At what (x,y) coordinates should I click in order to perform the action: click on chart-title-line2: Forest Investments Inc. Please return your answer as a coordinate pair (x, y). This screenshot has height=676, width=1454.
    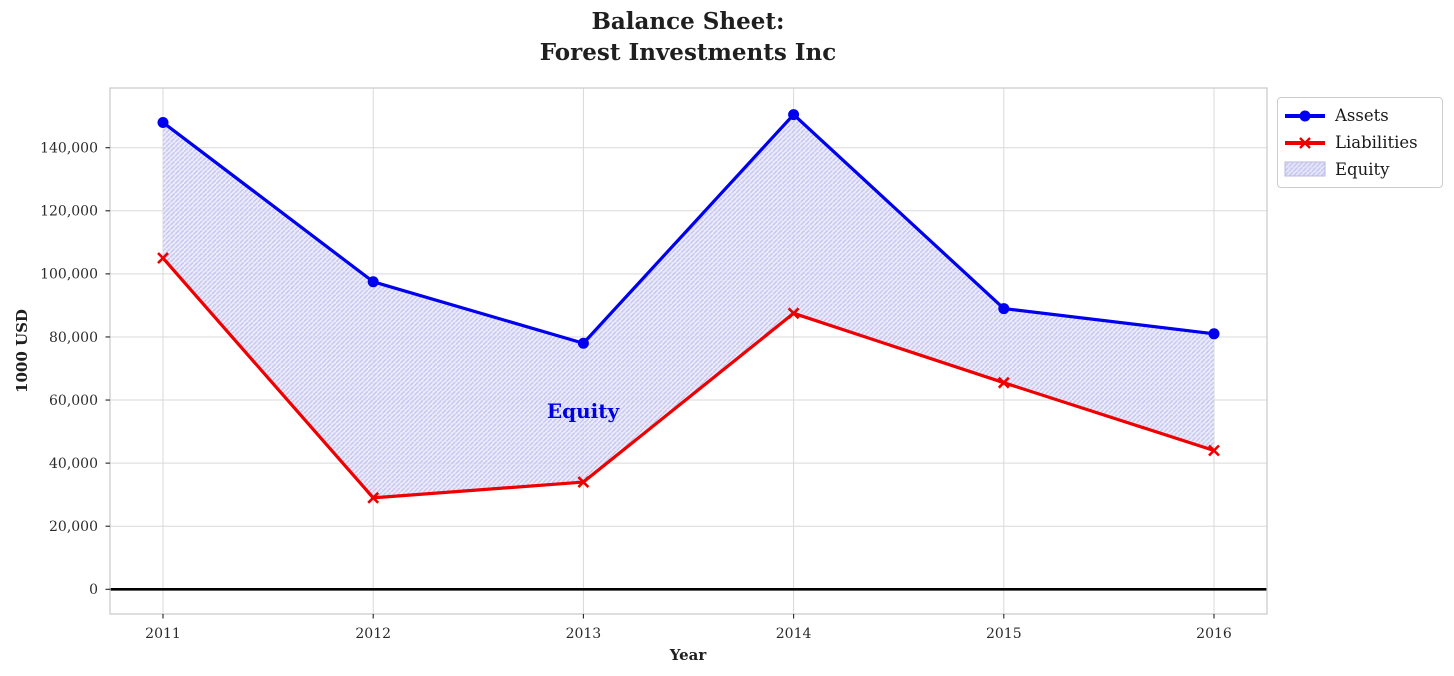
    Looking at the image, I should click on (688, 52).